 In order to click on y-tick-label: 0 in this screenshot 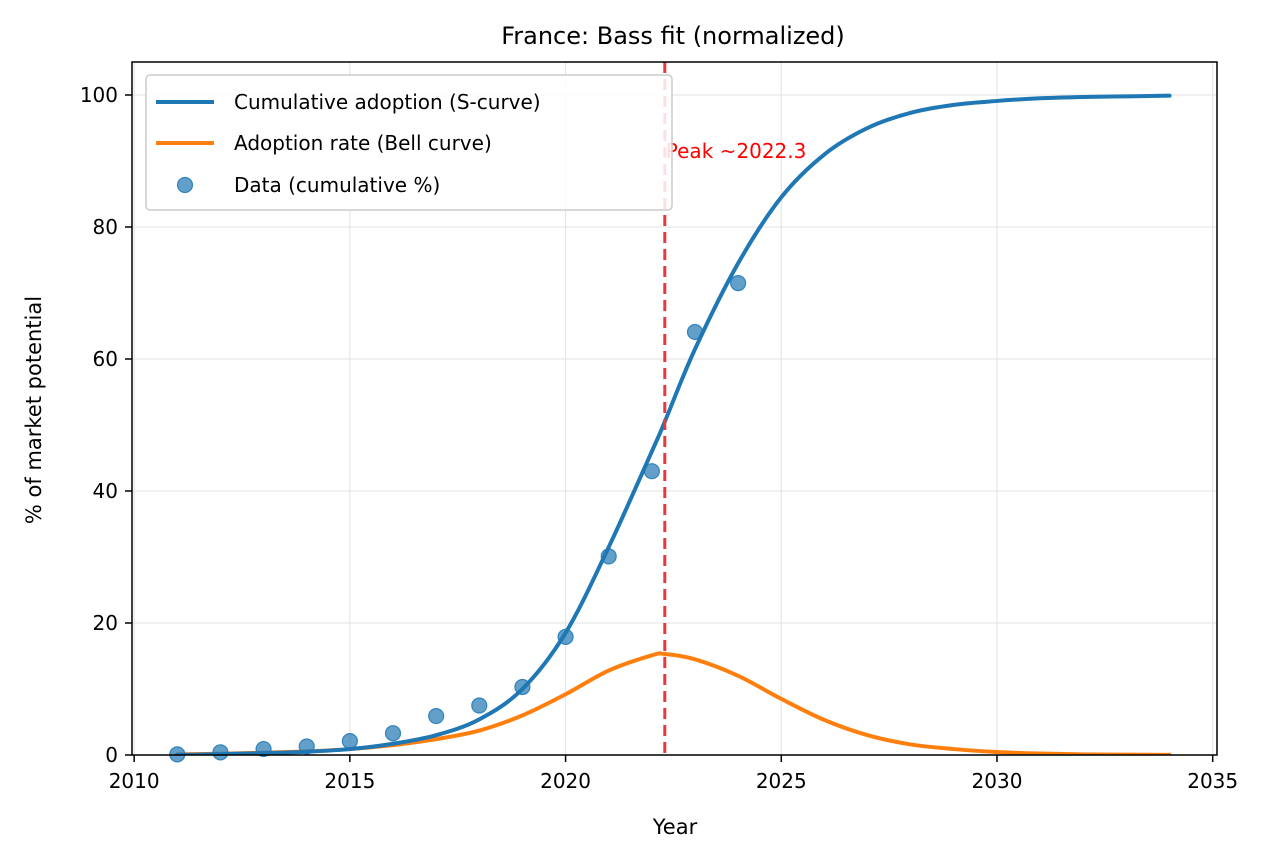, I will do `click(111, 755)`.